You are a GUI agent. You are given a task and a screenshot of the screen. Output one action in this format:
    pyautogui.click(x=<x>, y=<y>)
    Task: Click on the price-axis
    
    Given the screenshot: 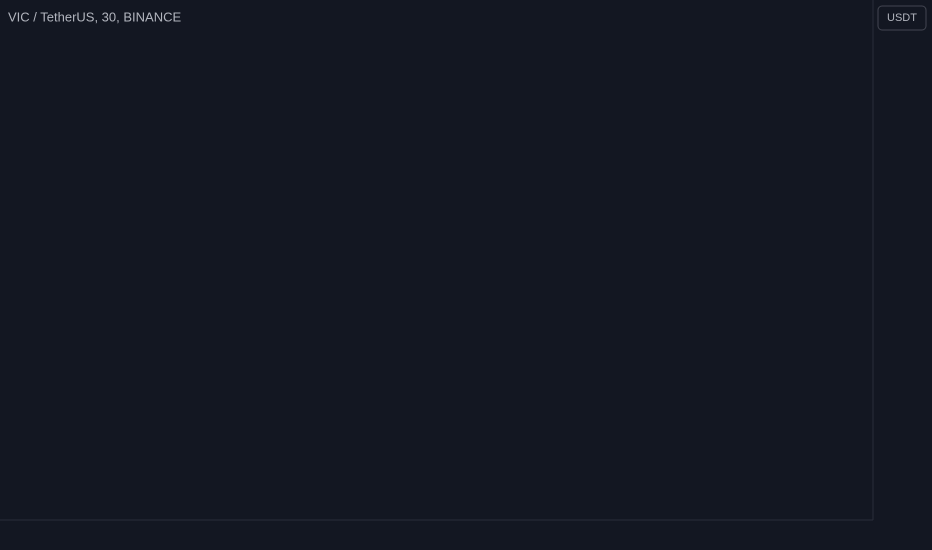 What is the action you would take?
    pyautogui.click(x=902, y=275)
    